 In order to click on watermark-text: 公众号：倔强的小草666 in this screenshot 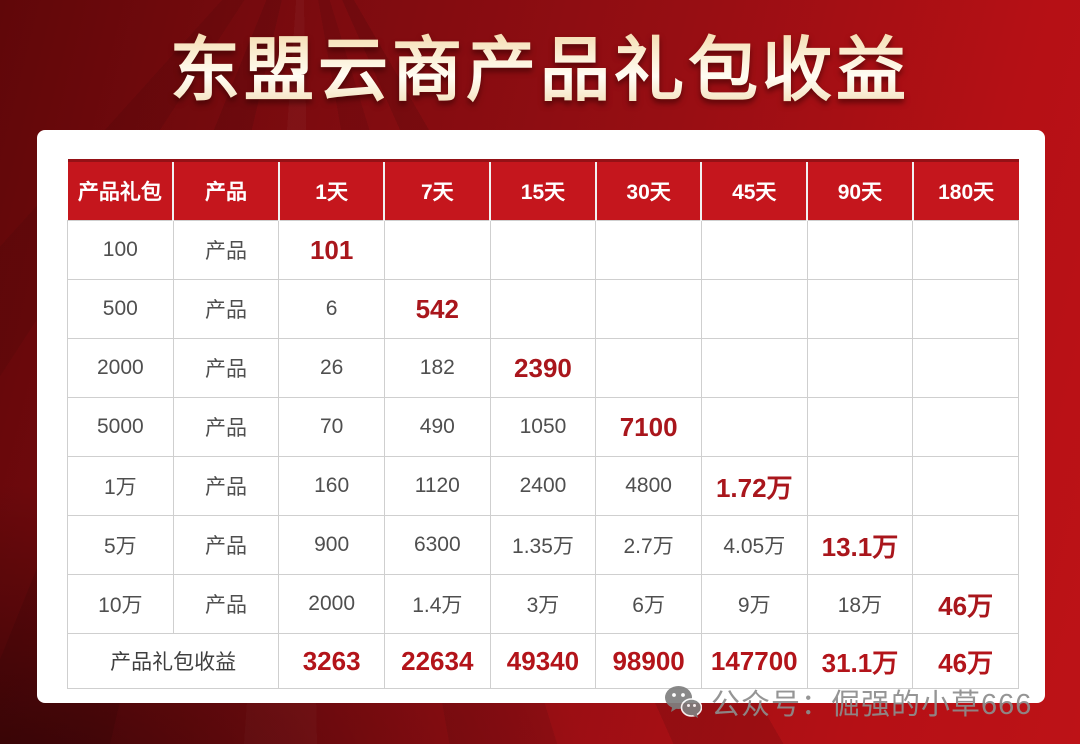, I will do `click(872, 705)`.